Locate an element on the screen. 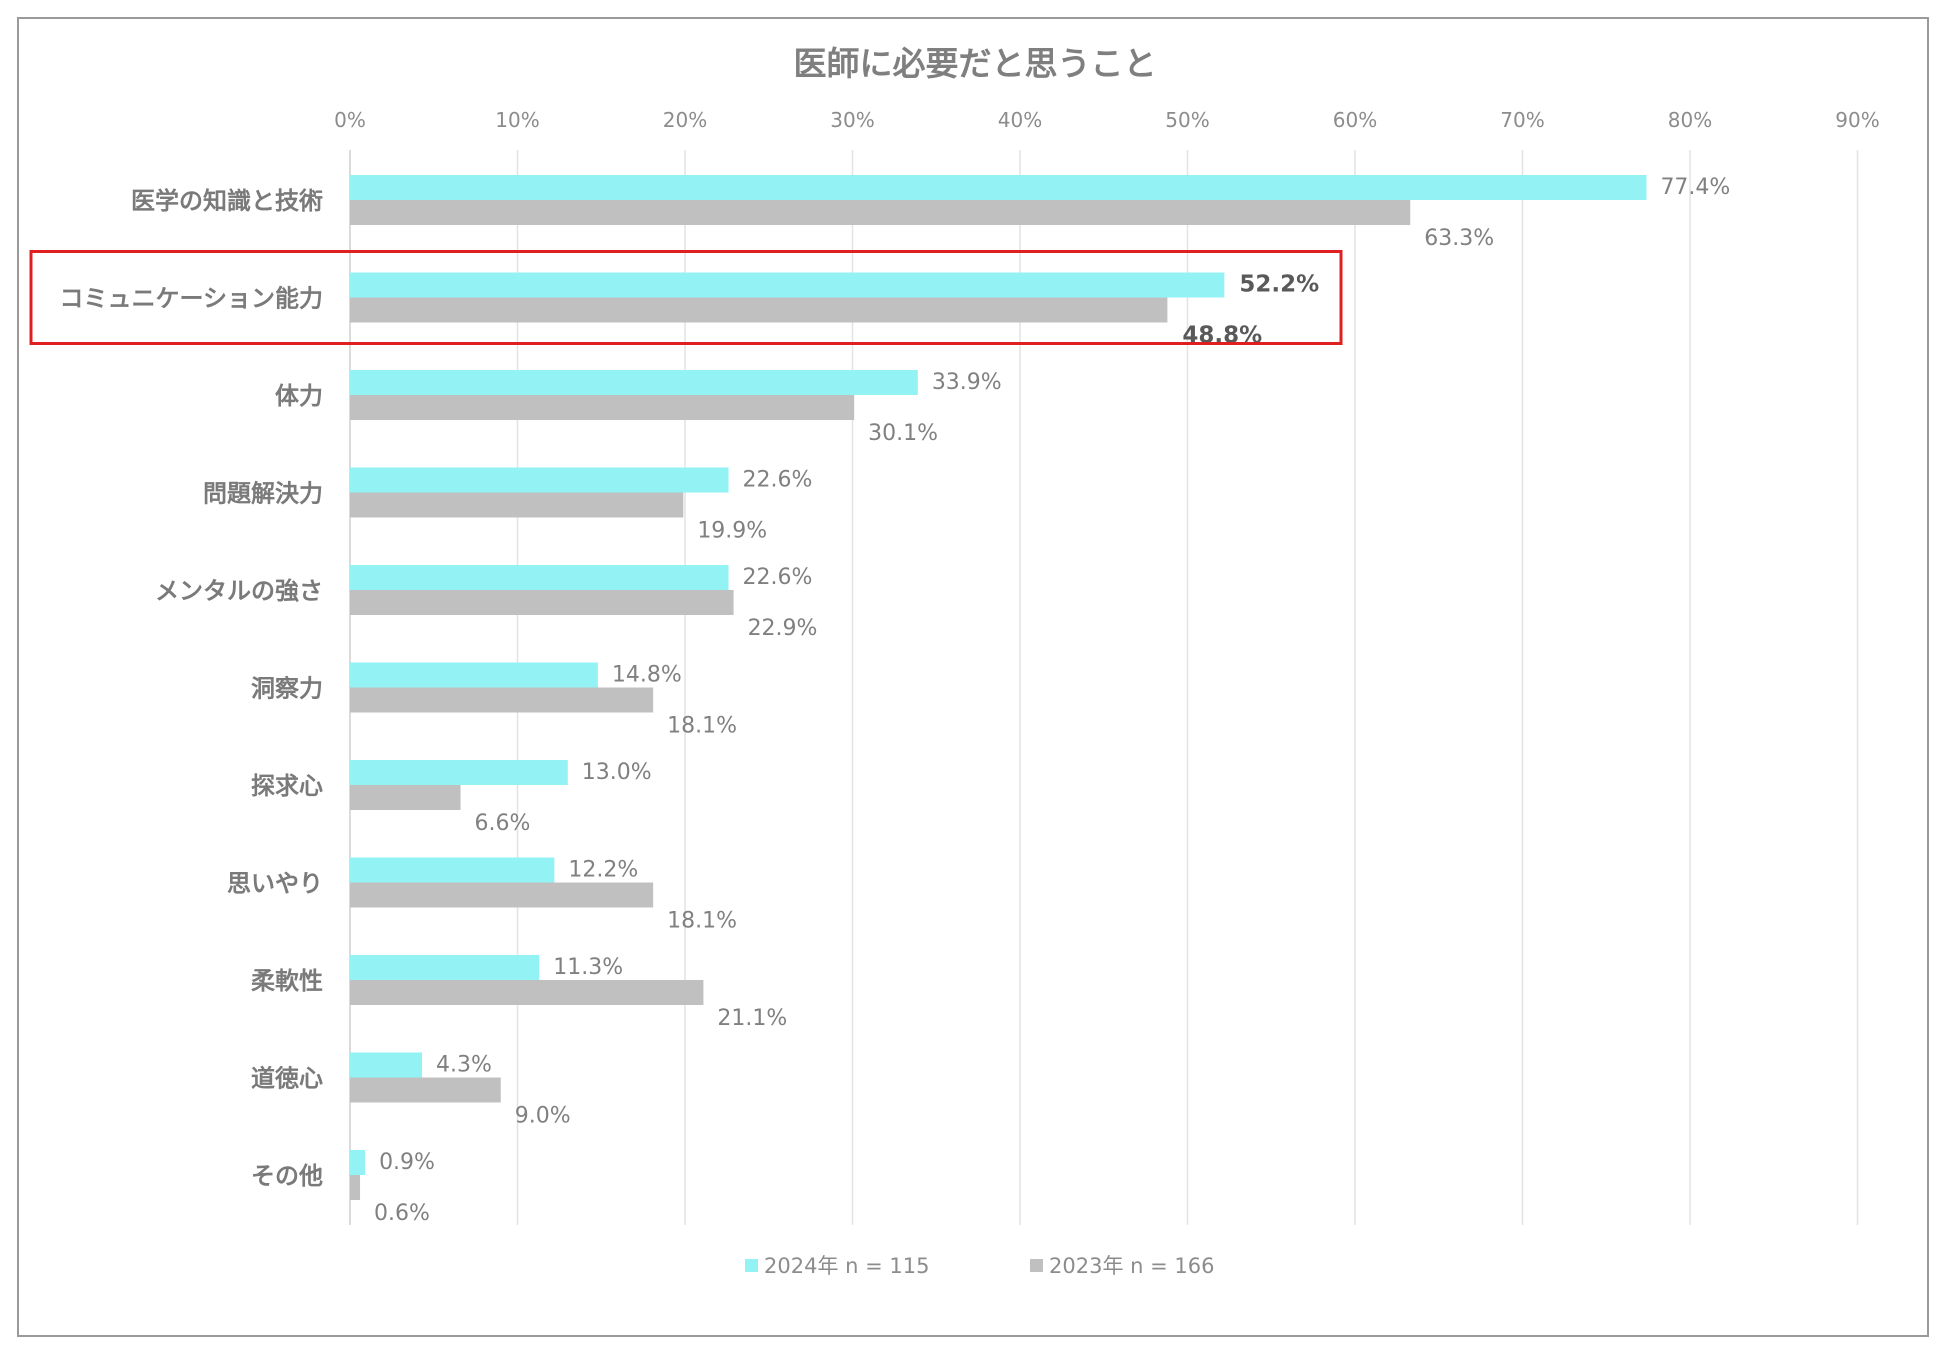 The width and height of the screenshot is (1950, 1350). highlight-rect is located at coordinates (686, 297).